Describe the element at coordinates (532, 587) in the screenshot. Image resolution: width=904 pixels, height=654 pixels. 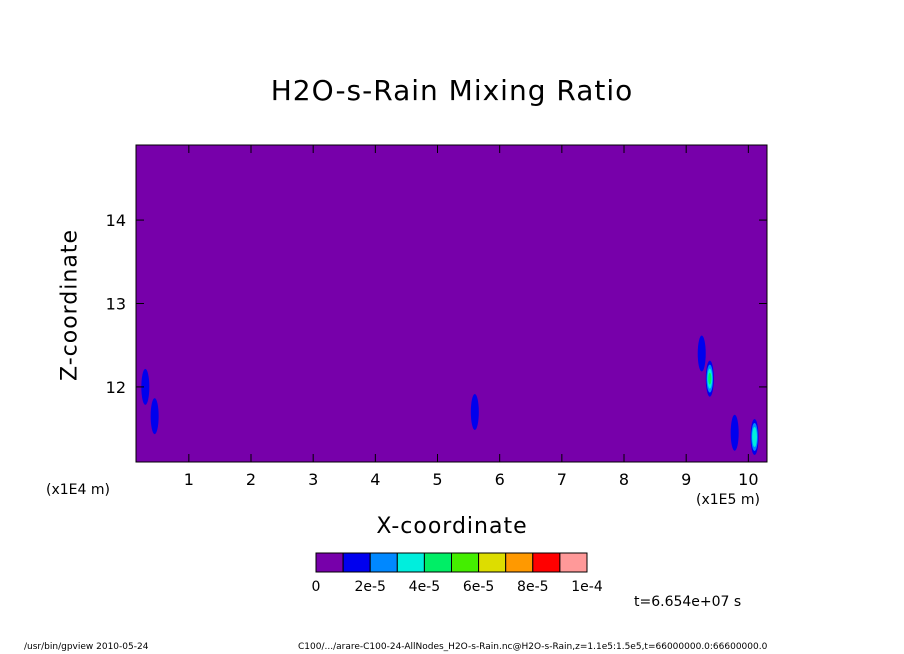
I see `colorbar-label: 8e-5` at that location.